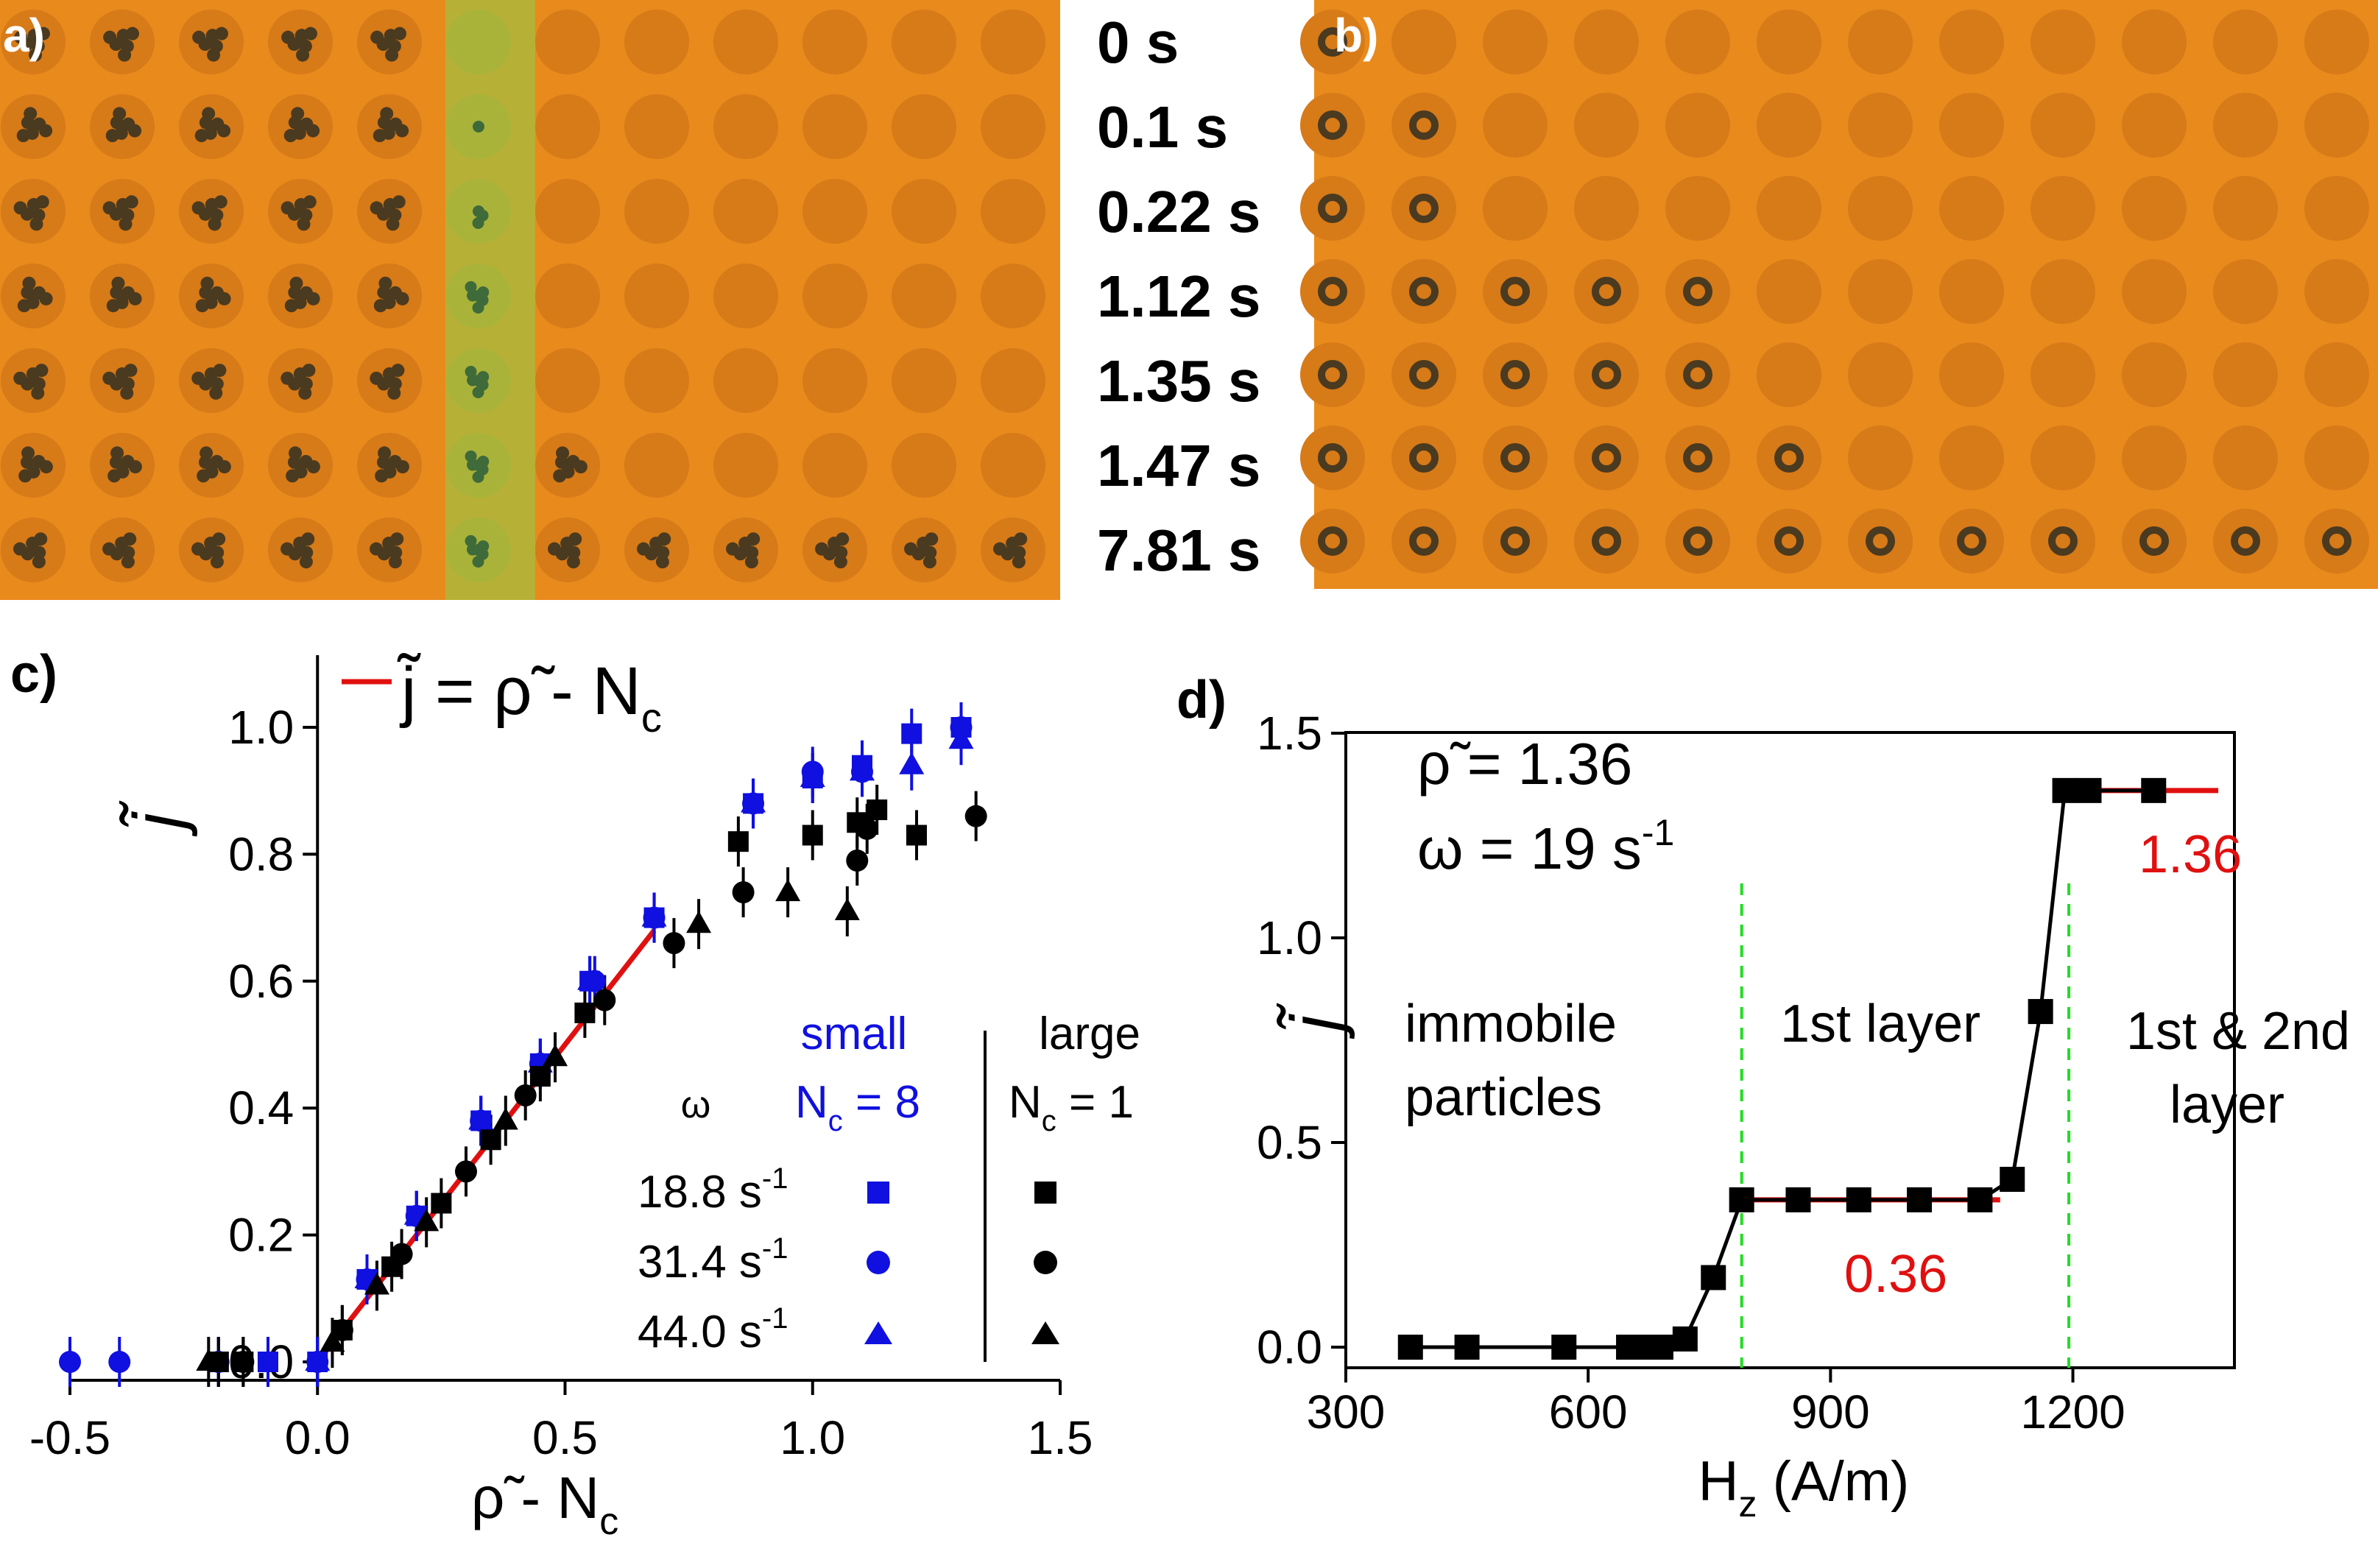 The width and height of the screenshot is (2378, 1568). Describe the element at coordinates (713, 1330) in the screenshot. I see `legend-row-3-label: 44.0 s-1` at that location.